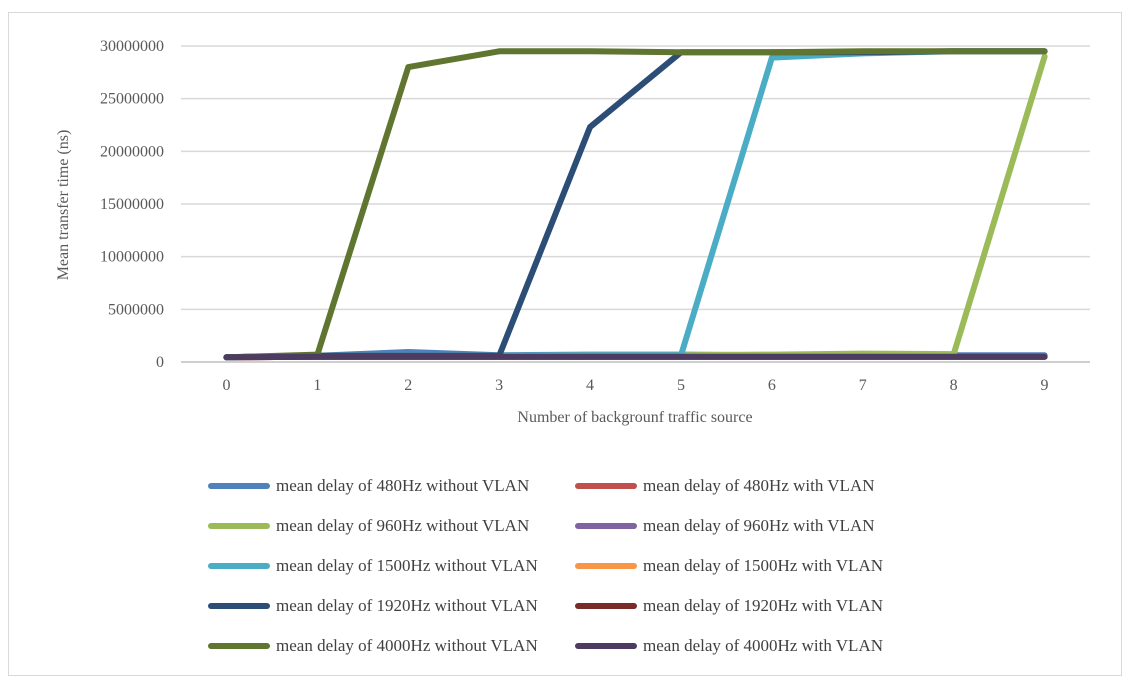  Describe the element at coordinates (403, 525) in the screenshot. I see `legend-label: mean delay of 960Hz without VLAN` at that location.